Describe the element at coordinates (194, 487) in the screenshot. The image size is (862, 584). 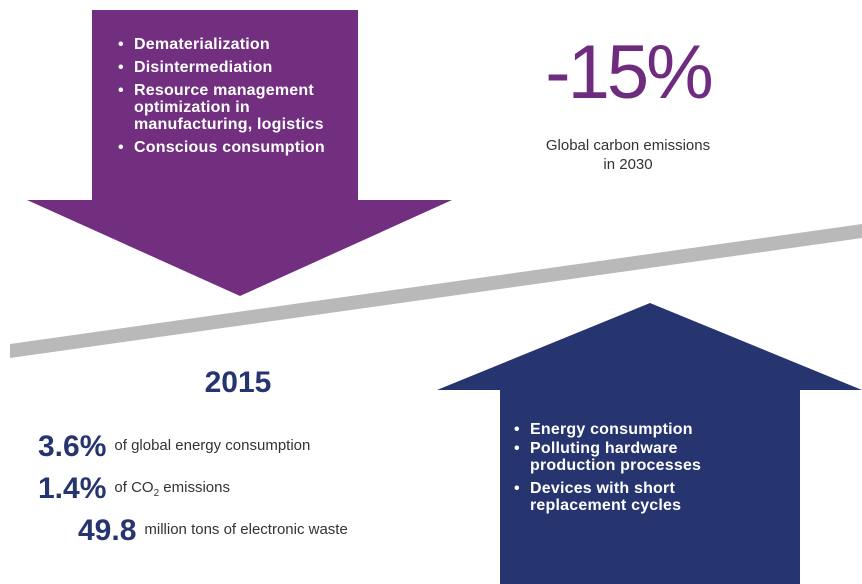
I see `stat-text-part: emissions` at that location.